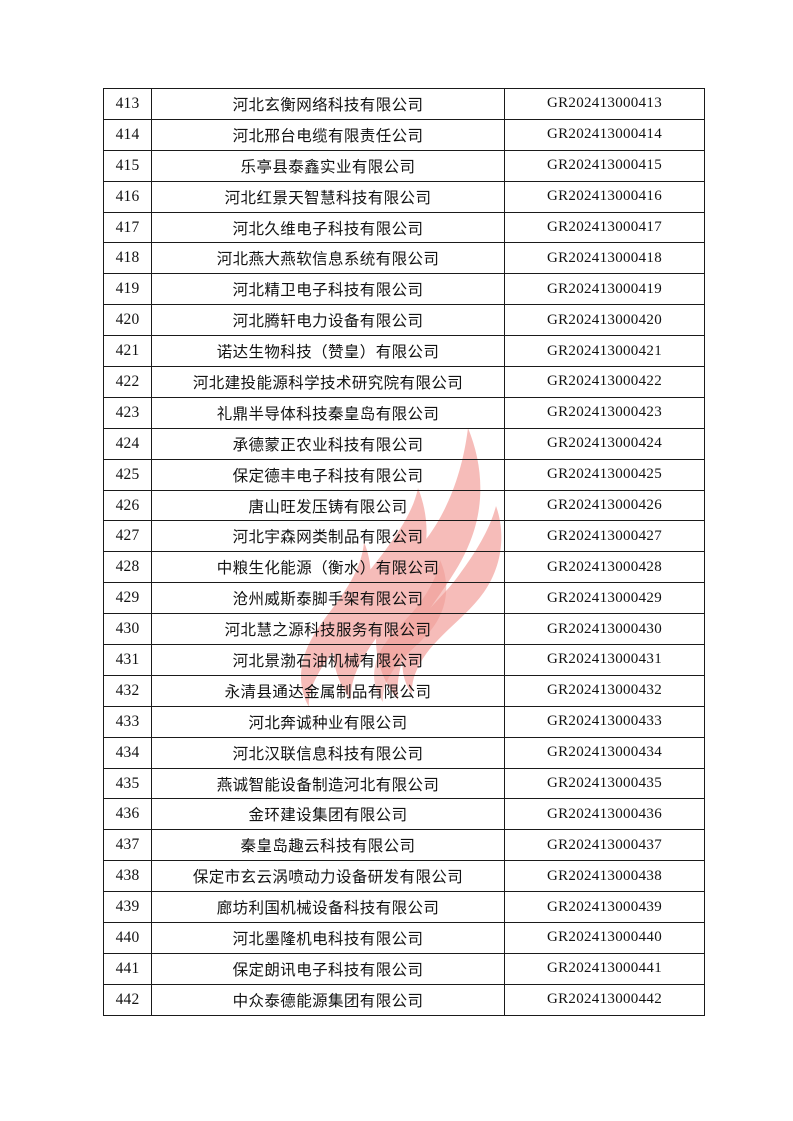  Describe the element at coordinates (604, 351) in the screenshot. I see `cell-certificate-code: GR202413000421` at that location.